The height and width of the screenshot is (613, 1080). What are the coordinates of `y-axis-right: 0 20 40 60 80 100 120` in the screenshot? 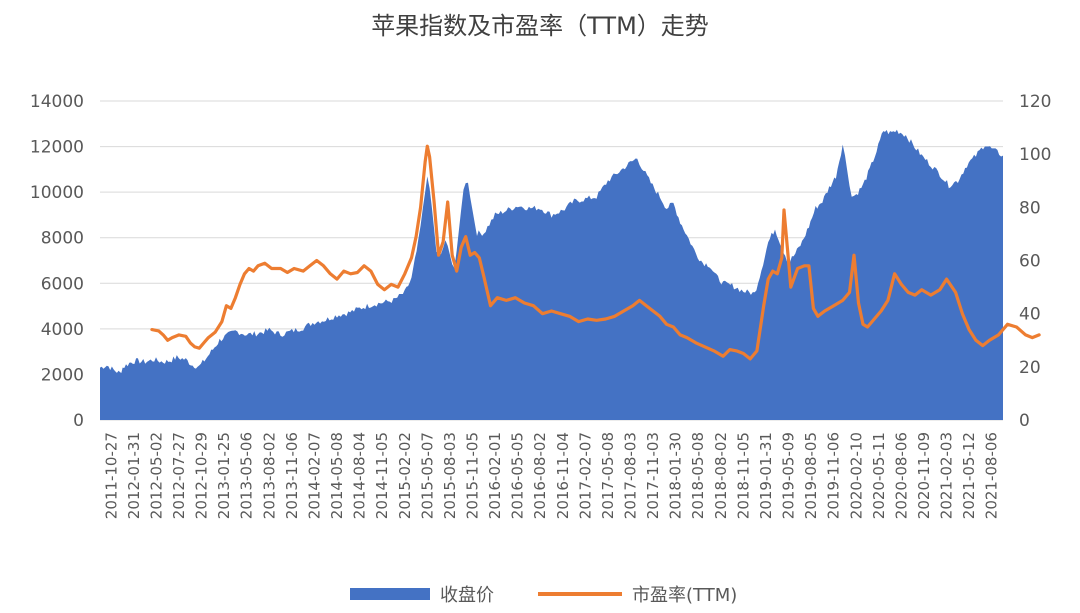 It's located at (1035, 261).